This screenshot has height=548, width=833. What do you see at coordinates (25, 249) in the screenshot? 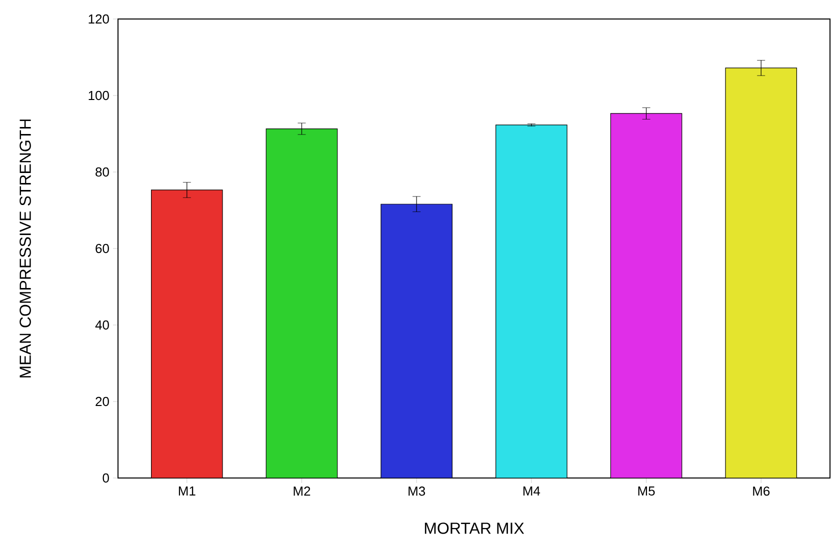
I see `y-axis-title: MEAN COMPRESSIVE STRENGTH` at bounding box center [25, 249].